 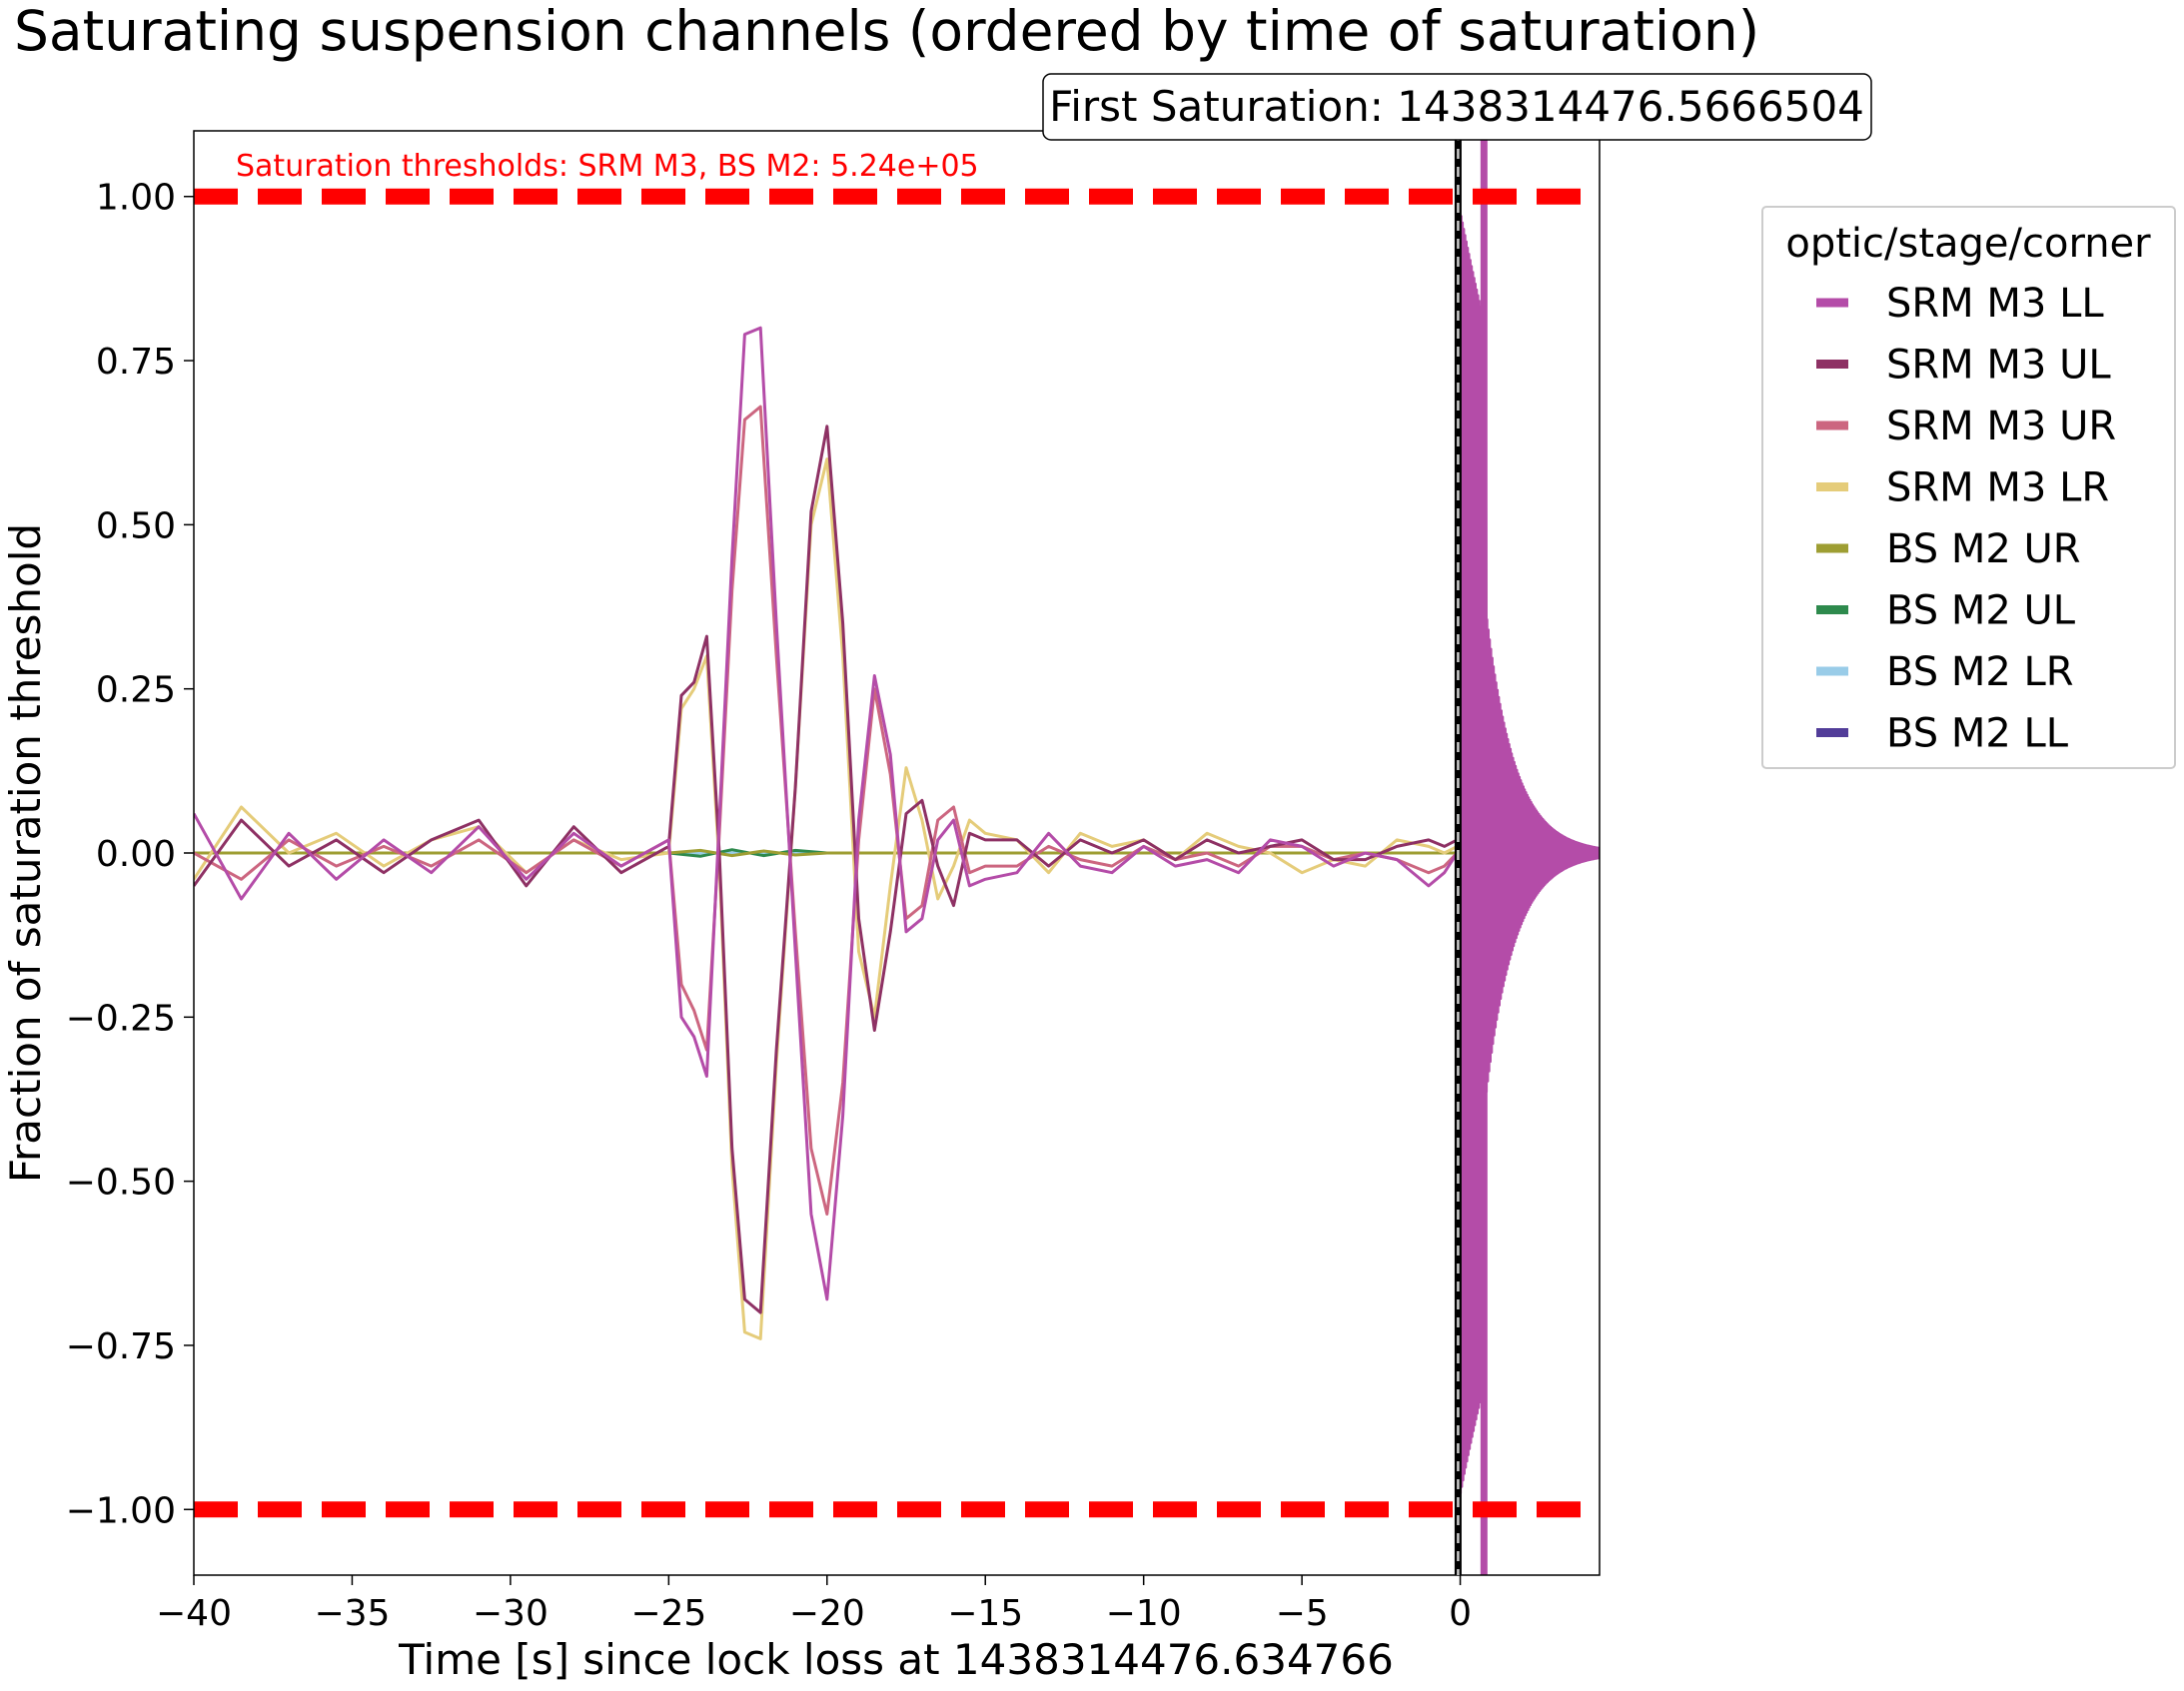 What do you see at coordinates (1144, 1613) in the screenshot?
I see `x-tick-label: −10` at bounding box center [1144, 1613].